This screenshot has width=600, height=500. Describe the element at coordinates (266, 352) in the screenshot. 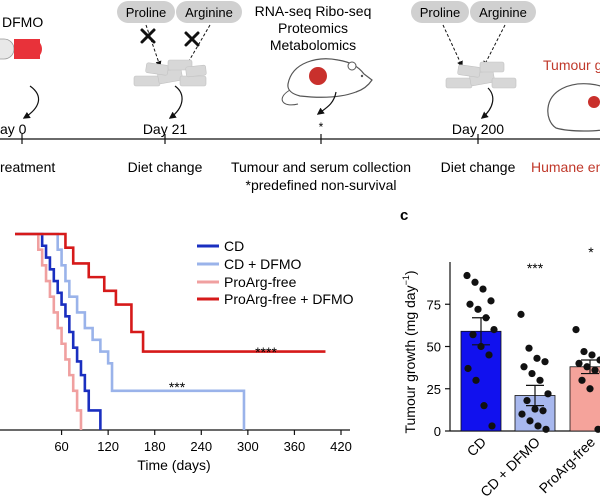

I see `km-significance-proarg-dfmo: ****` at that location.